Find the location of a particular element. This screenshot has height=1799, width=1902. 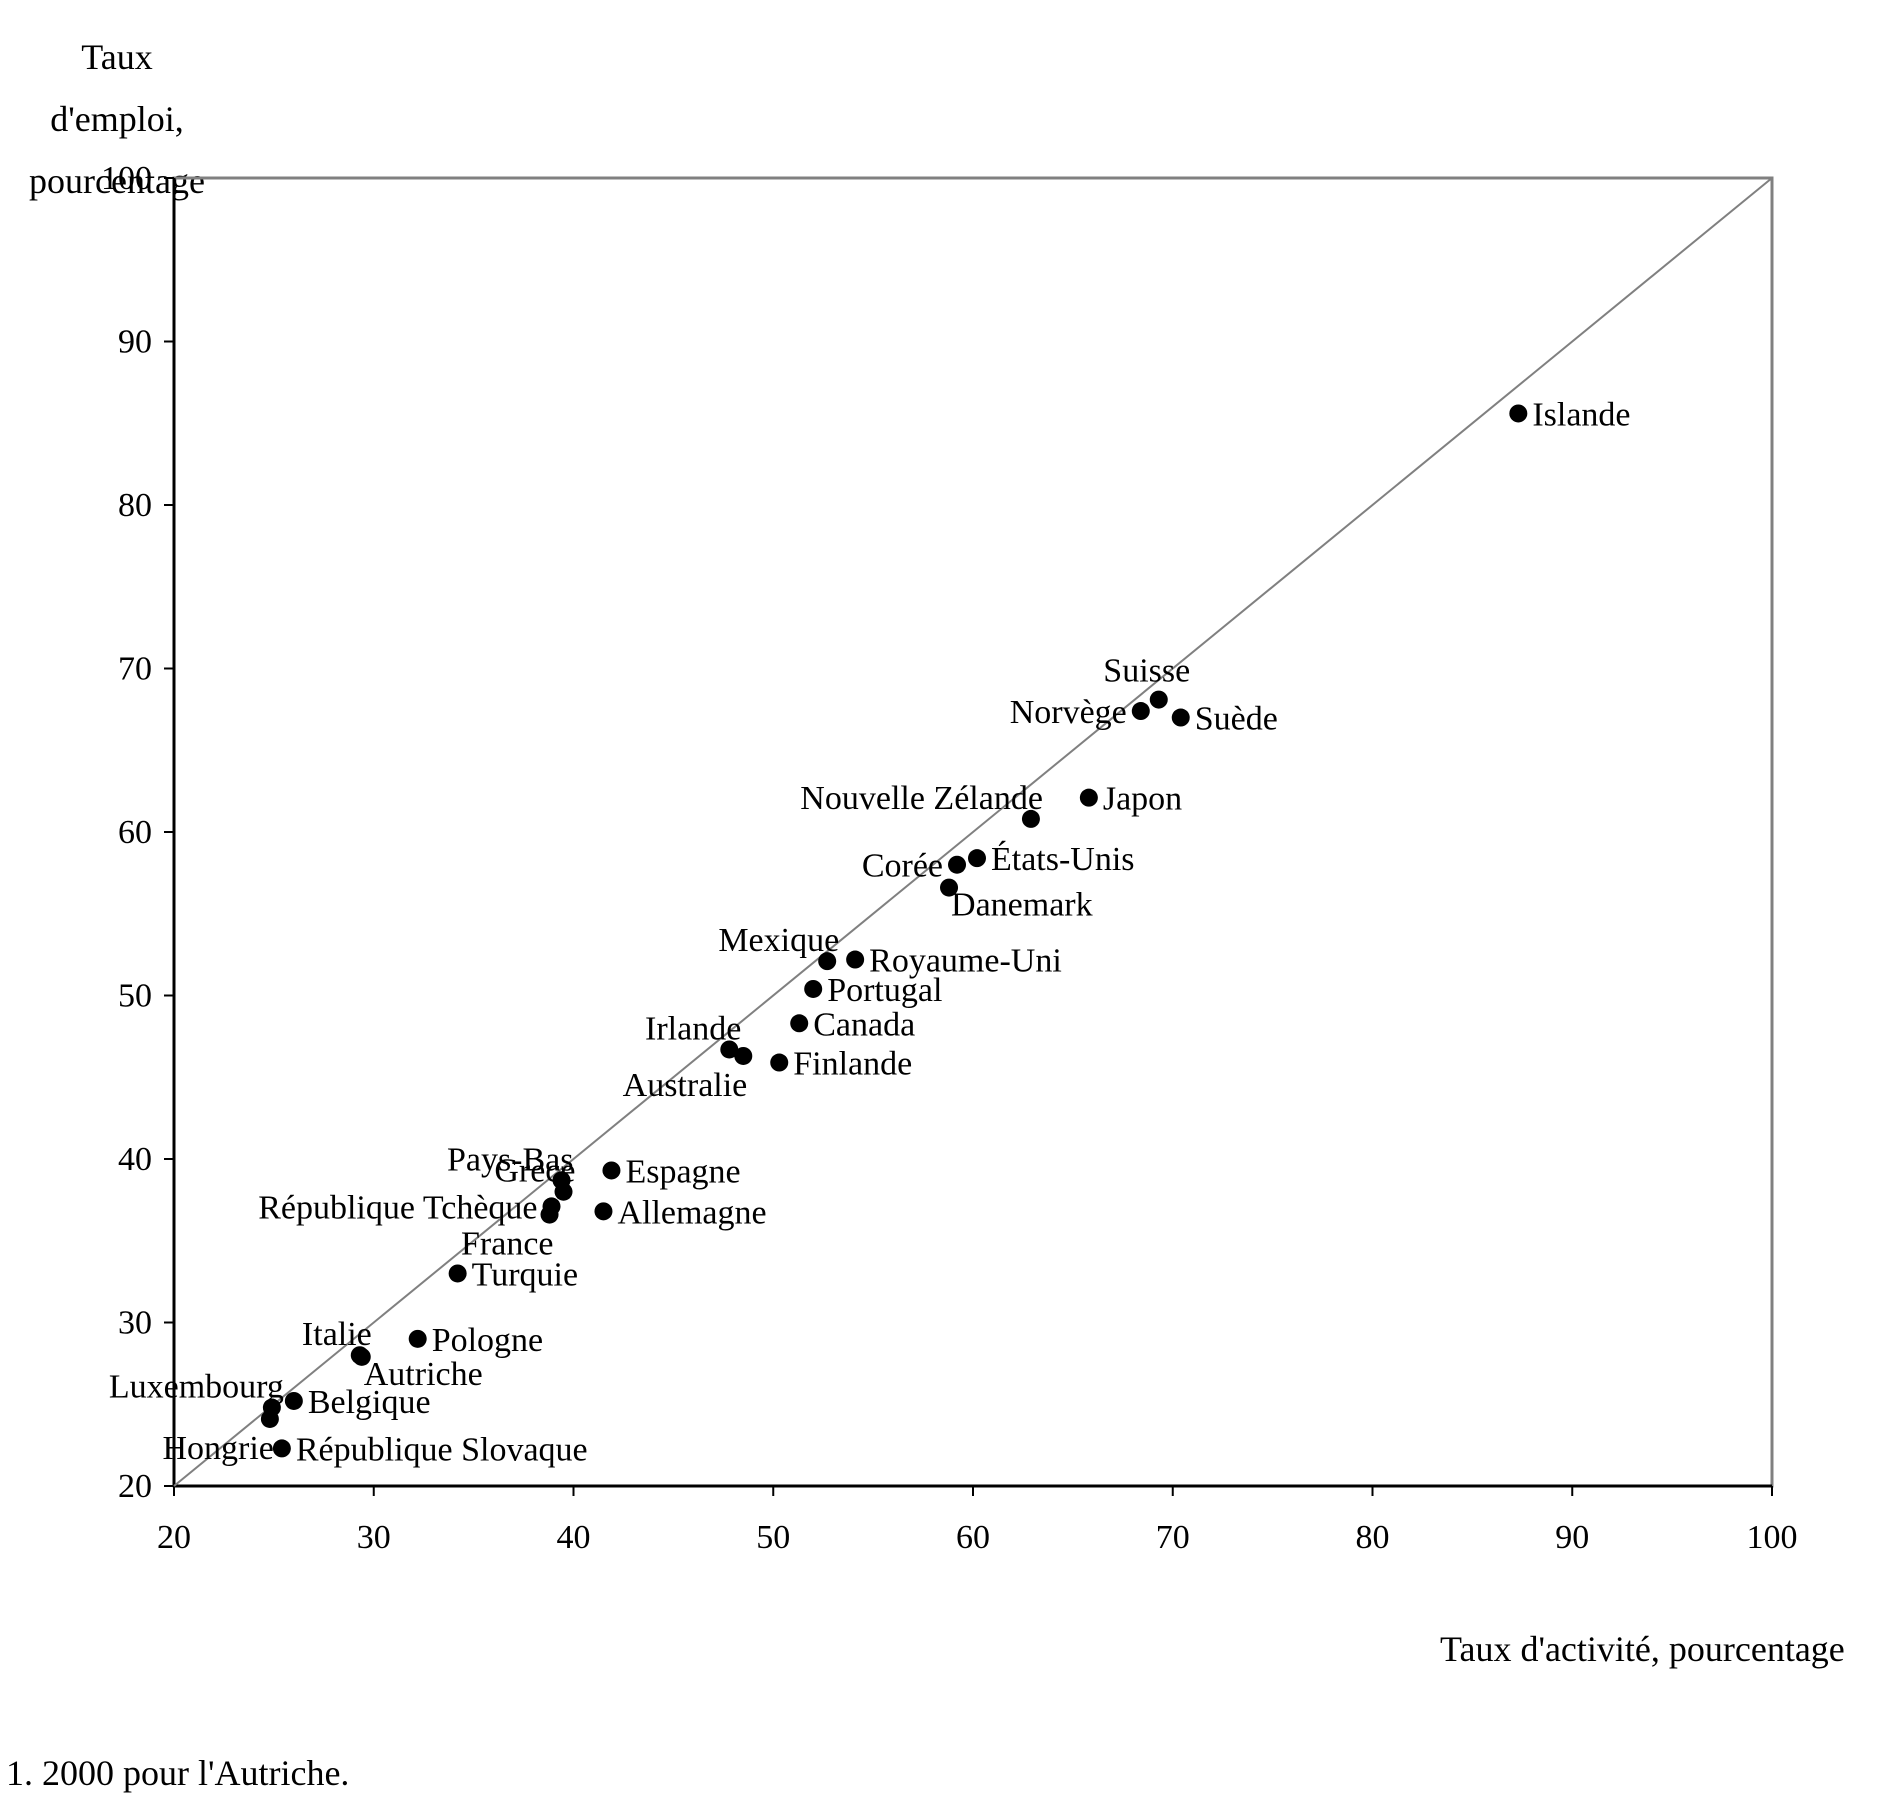

data-point-label: Italie is located at coordinates (337, 1334).